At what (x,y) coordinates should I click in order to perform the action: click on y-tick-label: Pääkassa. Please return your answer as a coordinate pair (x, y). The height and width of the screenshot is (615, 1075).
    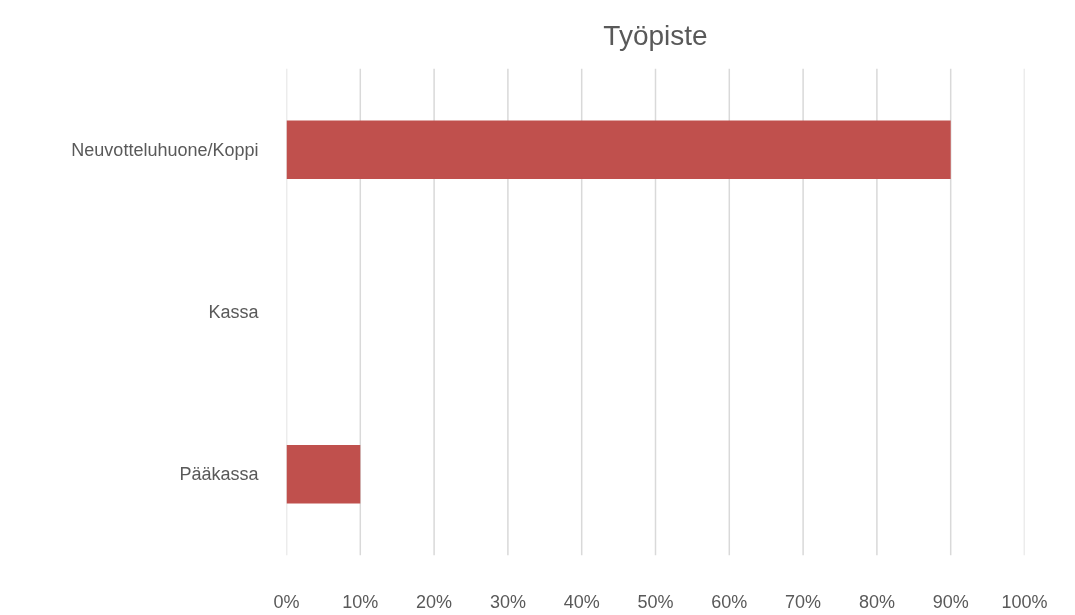
    Looking at the image, I should click on (219, 474).